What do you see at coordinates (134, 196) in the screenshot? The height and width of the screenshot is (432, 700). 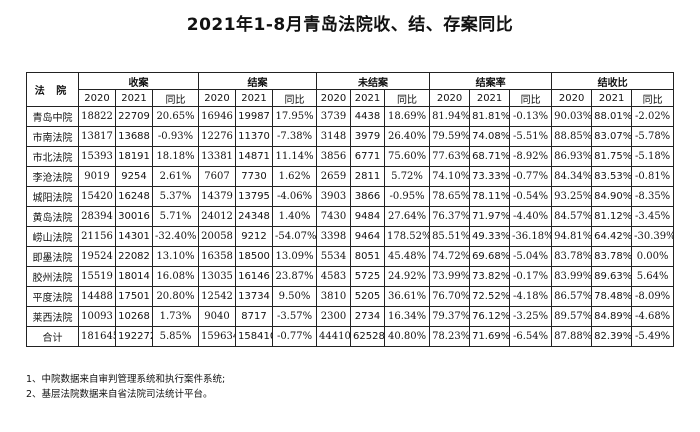 I see `table-cell: 16248` at bounding box center [134, 196].